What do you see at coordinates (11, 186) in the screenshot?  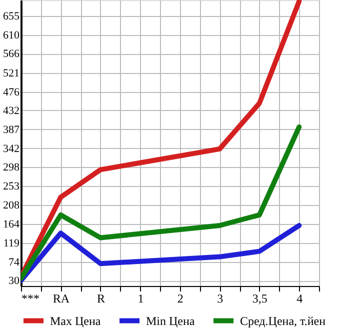 I see `y-tick-label: 253` at bounding box center [11, 186].